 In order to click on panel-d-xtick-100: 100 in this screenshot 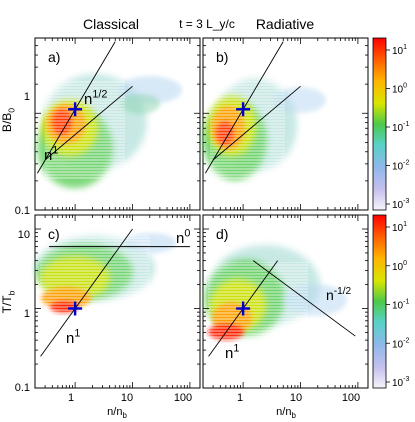, I will do `click(351, 398)`.